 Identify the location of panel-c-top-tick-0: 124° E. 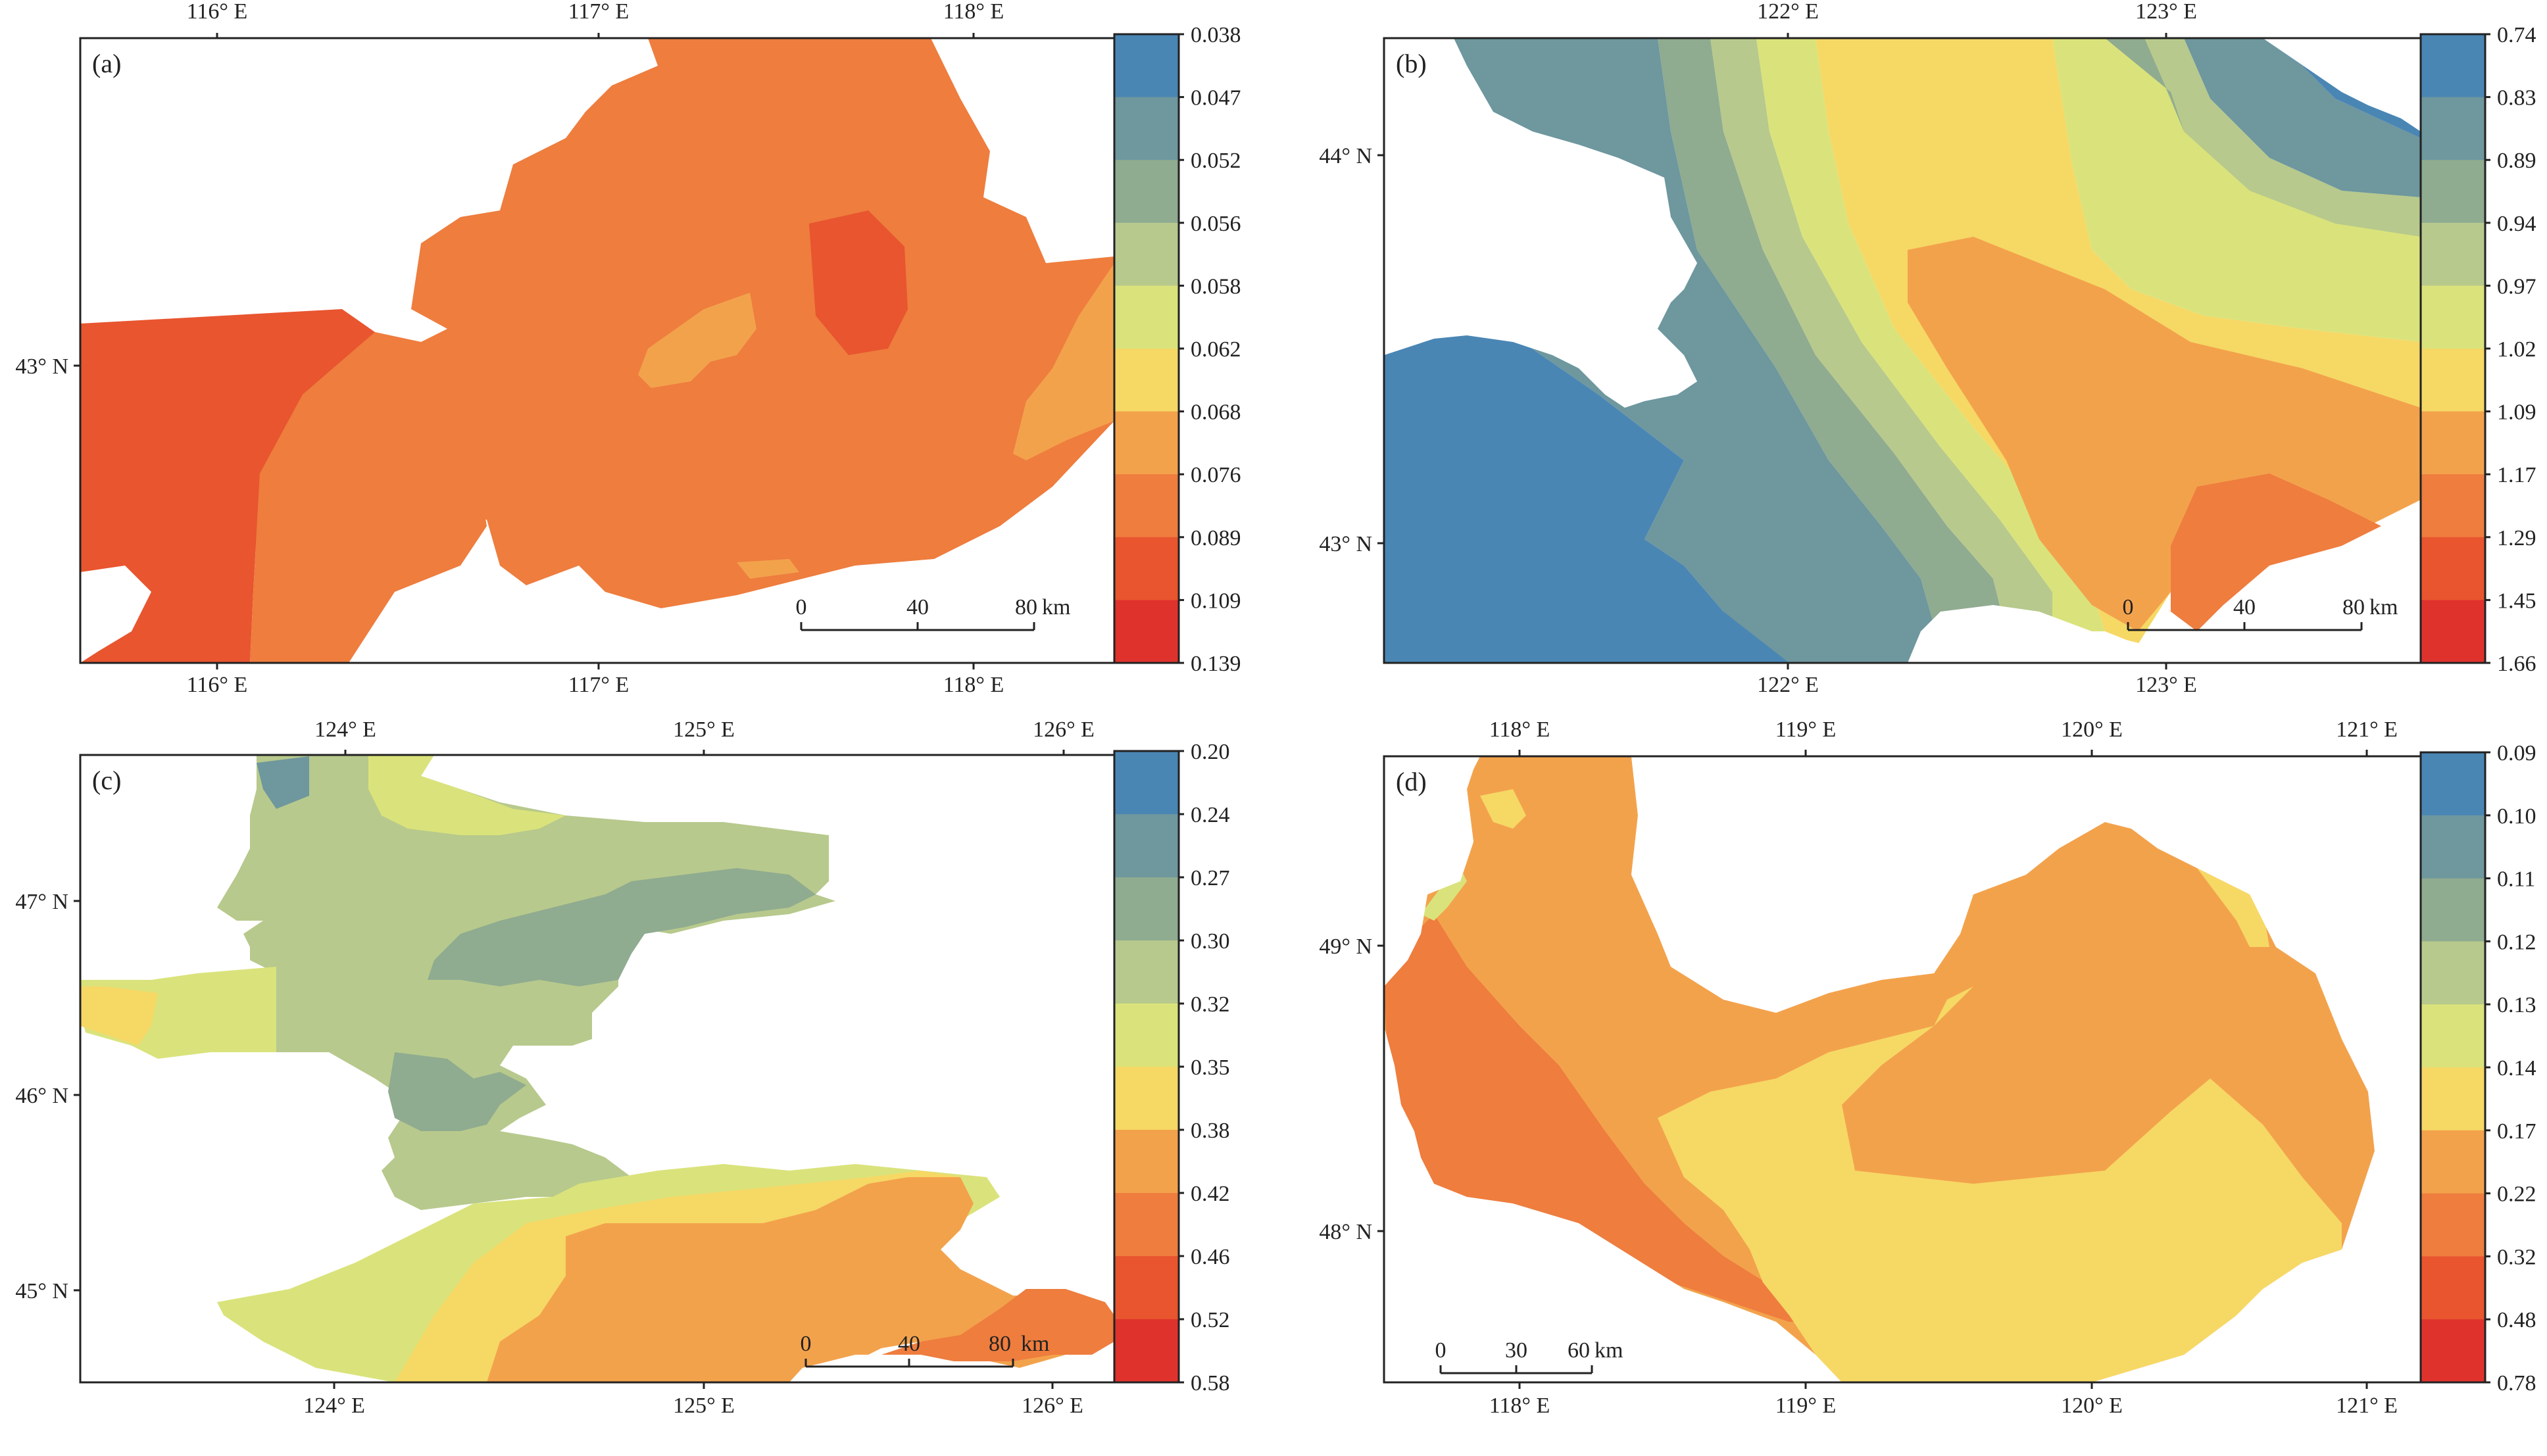
(345, 729).